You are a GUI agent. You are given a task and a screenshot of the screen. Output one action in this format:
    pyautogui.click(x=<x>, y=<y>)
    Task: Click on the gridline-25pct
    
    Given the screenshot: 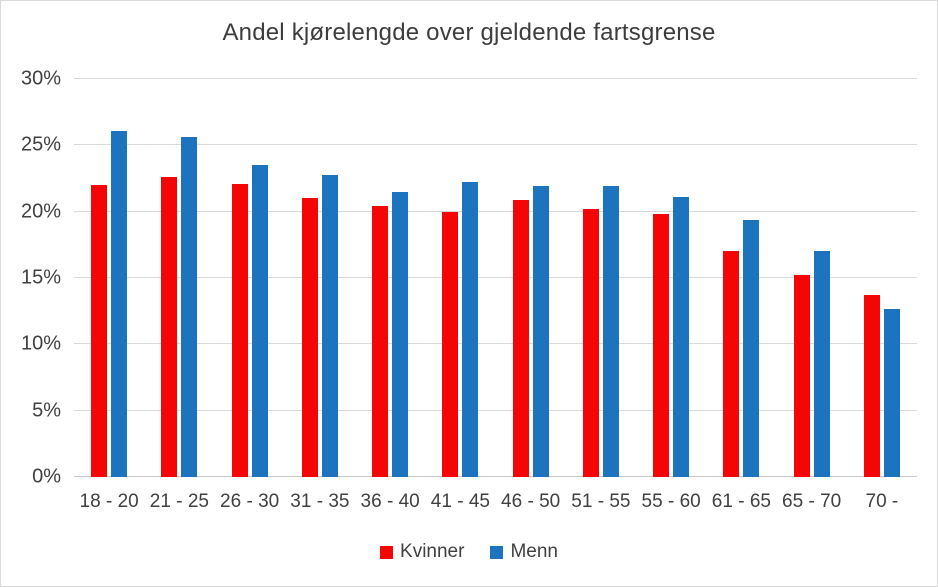 What is the action you would take?
    pyautogui.click(x=495, y=145)
    